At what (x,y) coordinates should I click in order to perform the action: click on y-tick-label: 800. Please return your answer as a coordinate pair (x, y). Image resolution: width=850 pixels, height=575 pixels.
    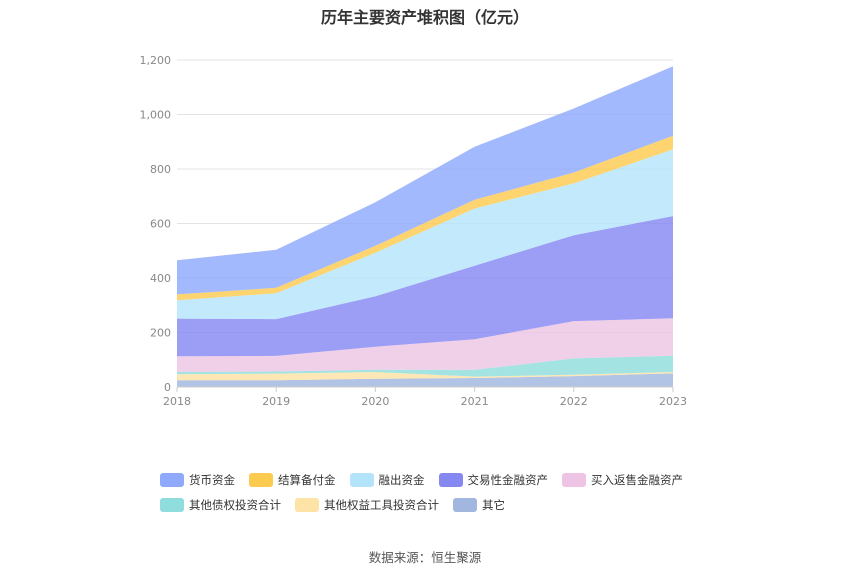
    Looking at the image, I should click on (160, 169).